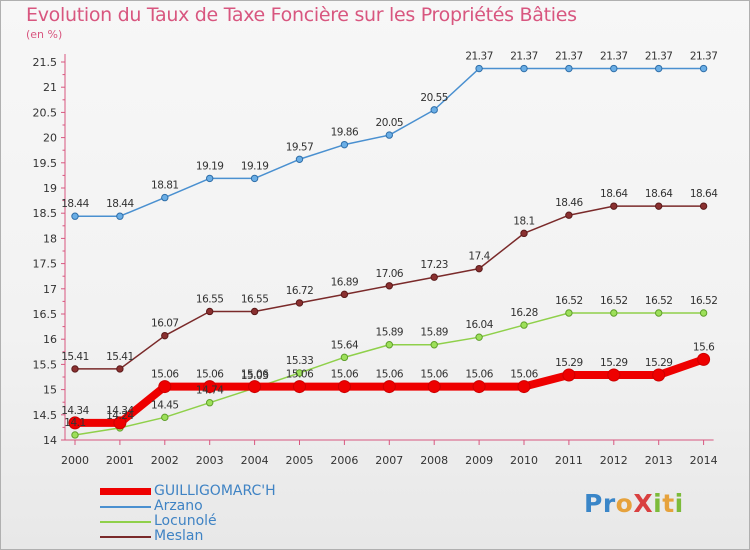 Image resolution: width=750 pixels, height=550 pixels. Describe the element at coordinates (75, 411) in the screenshot. I see `data-label-guilligomarch: 14.34` at that location.